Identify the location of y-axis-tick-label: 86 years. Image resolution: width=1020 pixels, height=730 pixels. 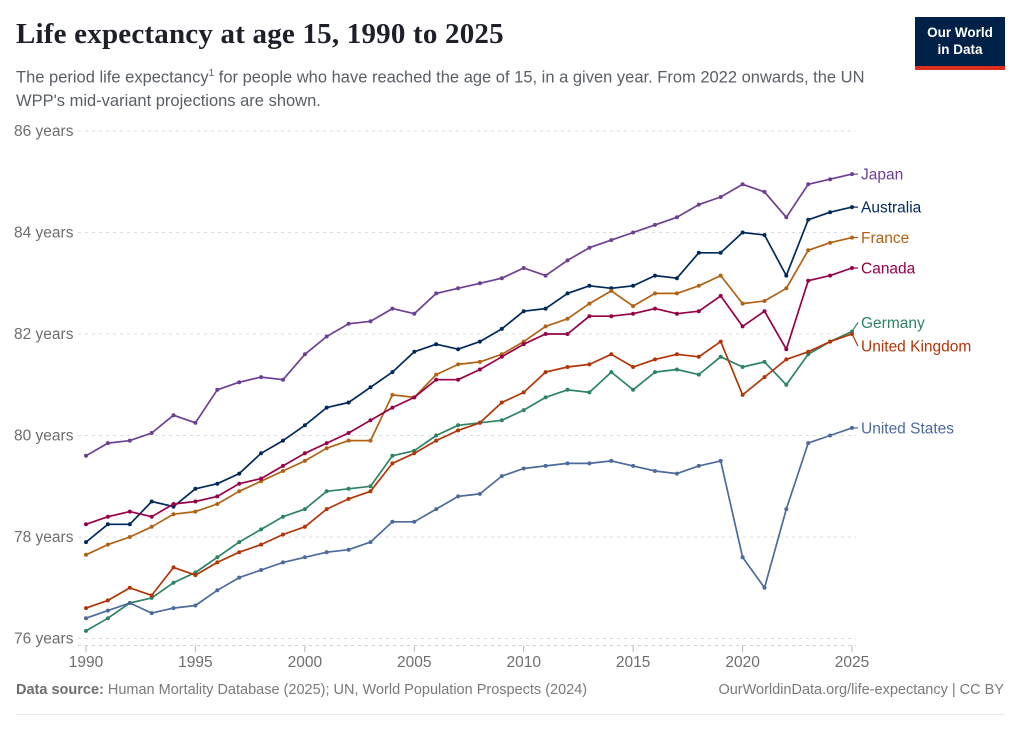
(44, 131).